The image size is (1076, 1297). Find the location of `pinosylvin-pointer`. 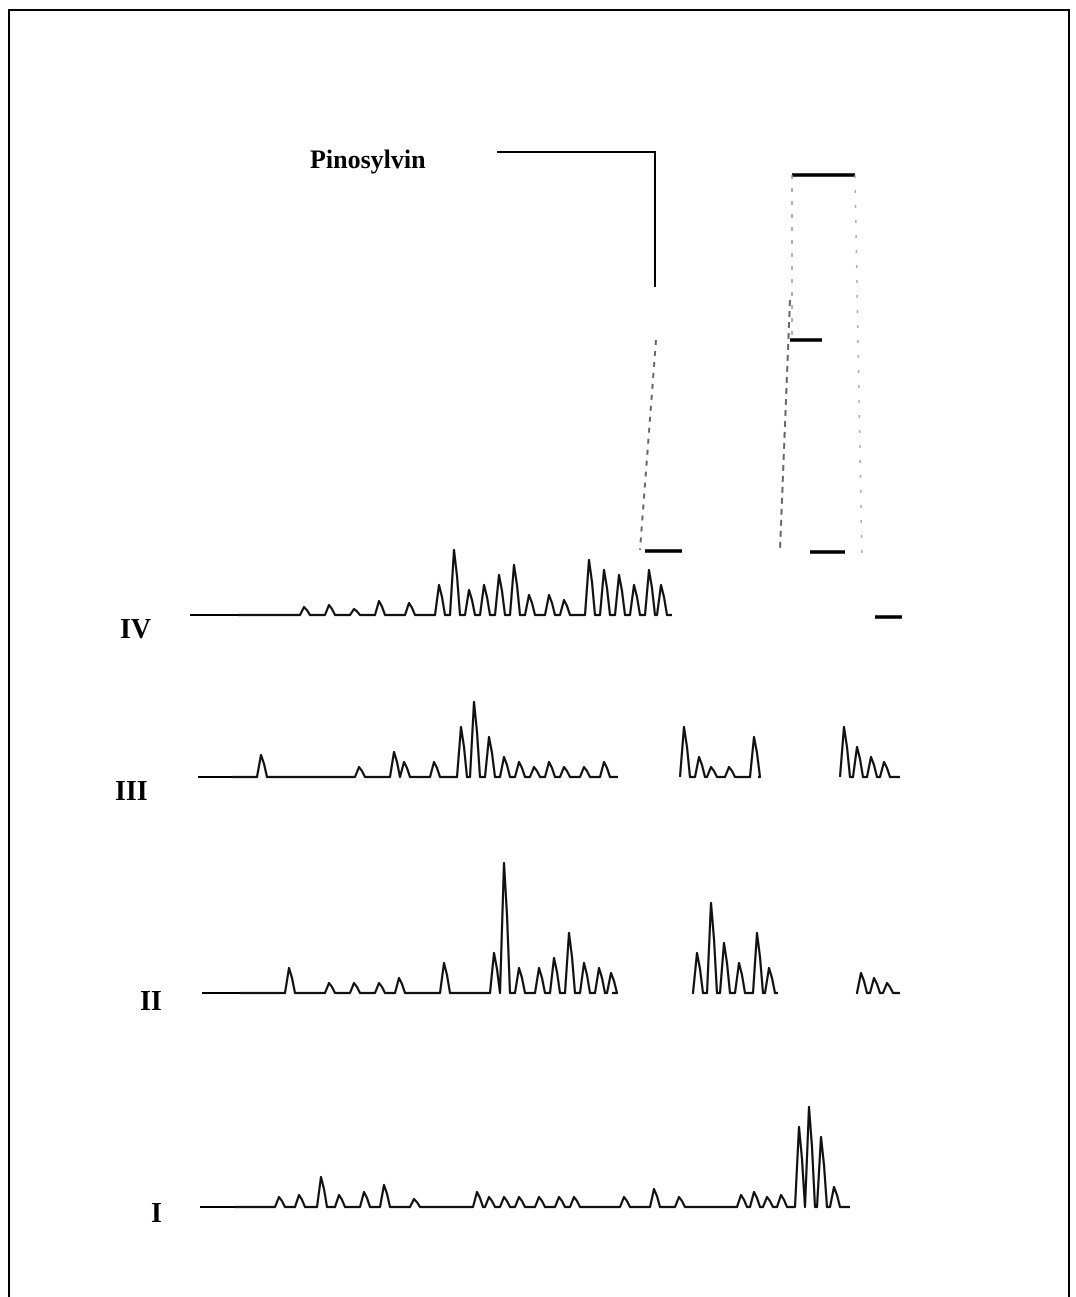

pinosylvin-pointer is located at coordinates (576, 219).